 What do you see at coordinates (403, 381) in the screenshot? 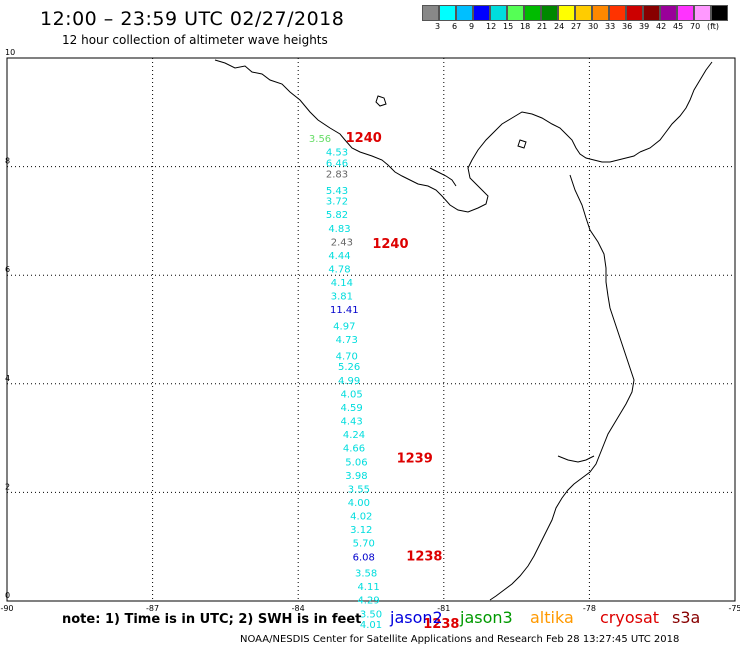
I see `time-labels: 1240 1240 1239 1238 1238` at bounding box center [403, 381].